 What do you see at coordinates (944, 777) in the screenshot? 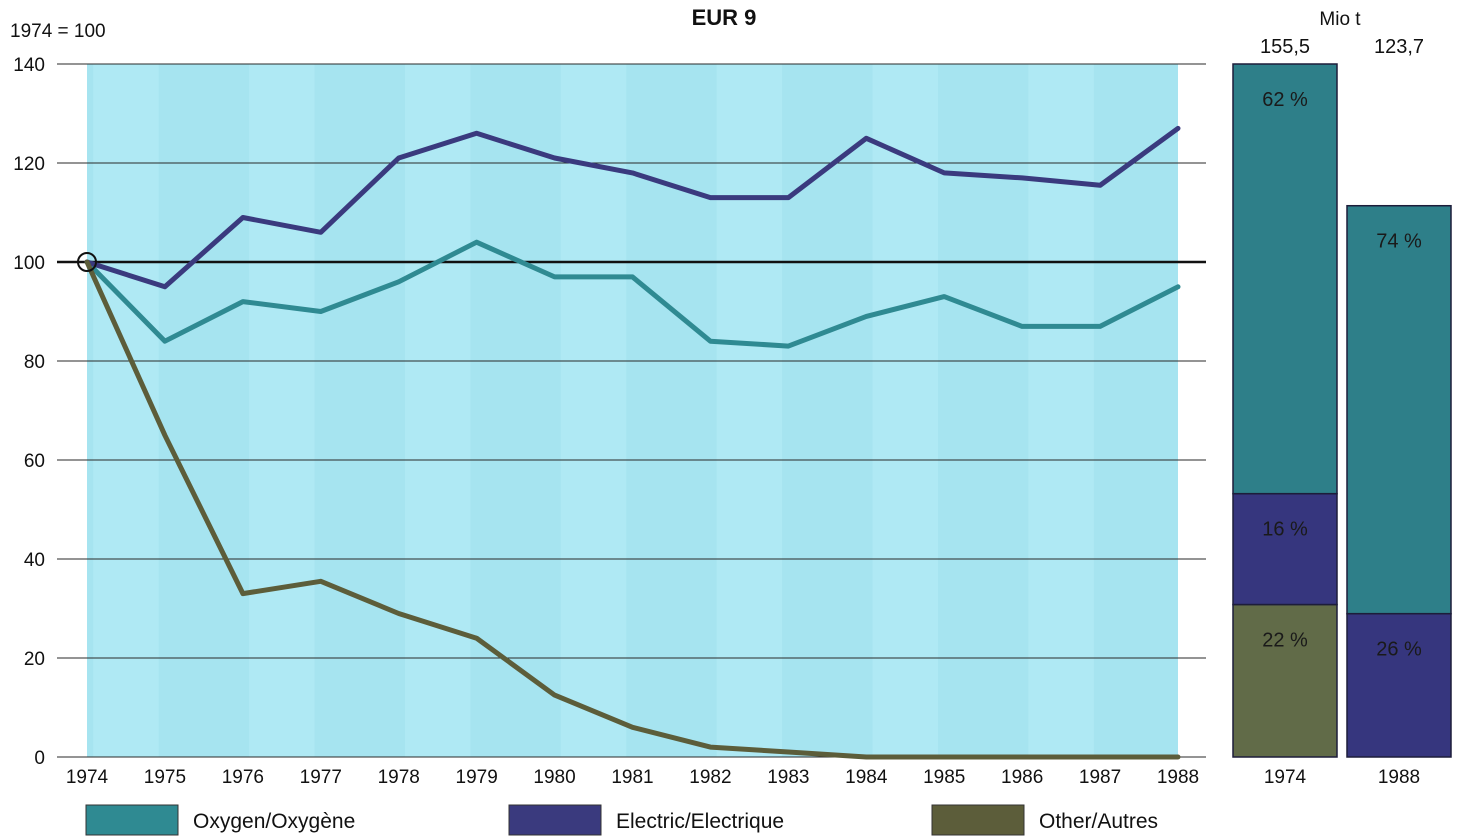
I see `x-tick-label: 1985` at bounding box center [944, 777].